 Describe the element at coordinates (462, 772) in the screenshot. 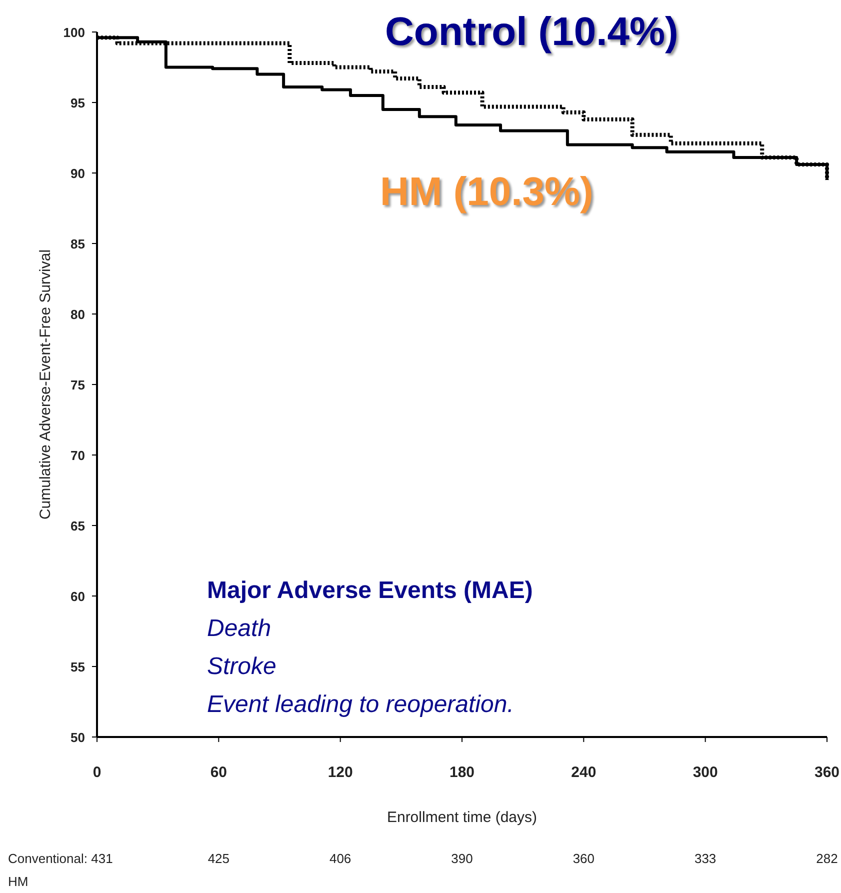

I see `x-tick-label: 180` at that location.